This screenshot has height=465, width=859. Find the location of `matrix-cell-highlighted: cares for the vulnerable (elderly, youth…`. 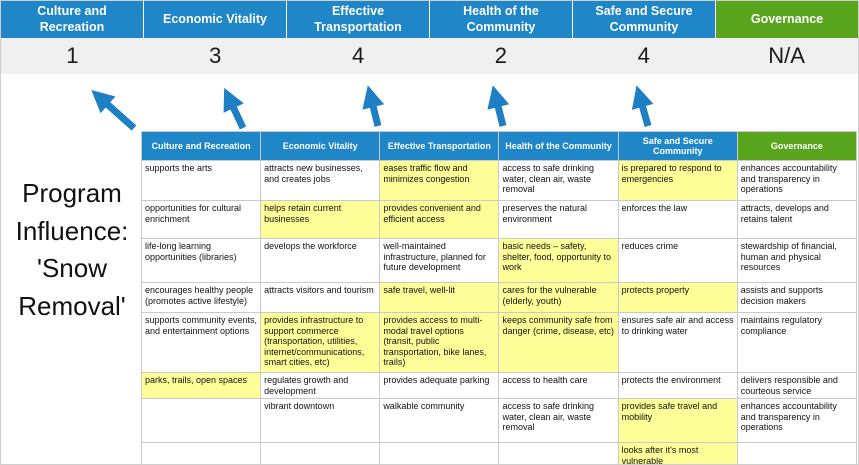

matrix-cell-highlighted: cares for the vulnerable (elderly, youth… is located at coordinates (558, 297).